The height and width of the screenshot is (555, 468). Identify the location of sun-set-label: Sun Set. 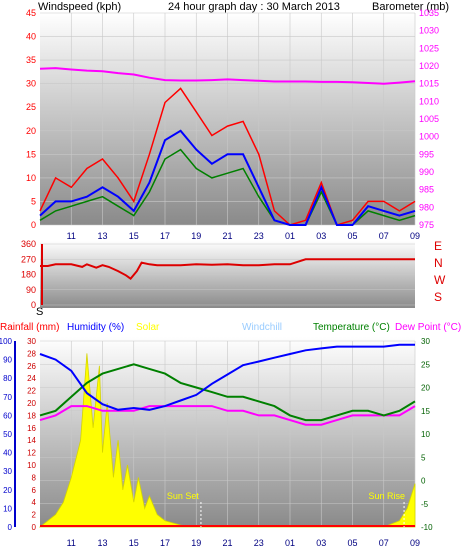
(183, 496).